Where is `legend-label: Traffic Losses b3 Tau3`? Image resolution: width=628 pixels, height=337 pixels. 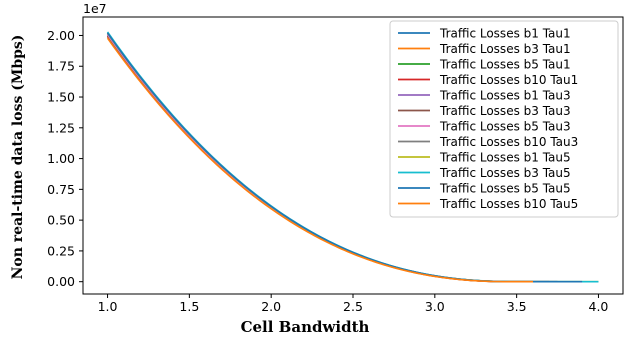 legend-label: Traffic Losses b3 Tau3 is located at coordinates (505, 111).